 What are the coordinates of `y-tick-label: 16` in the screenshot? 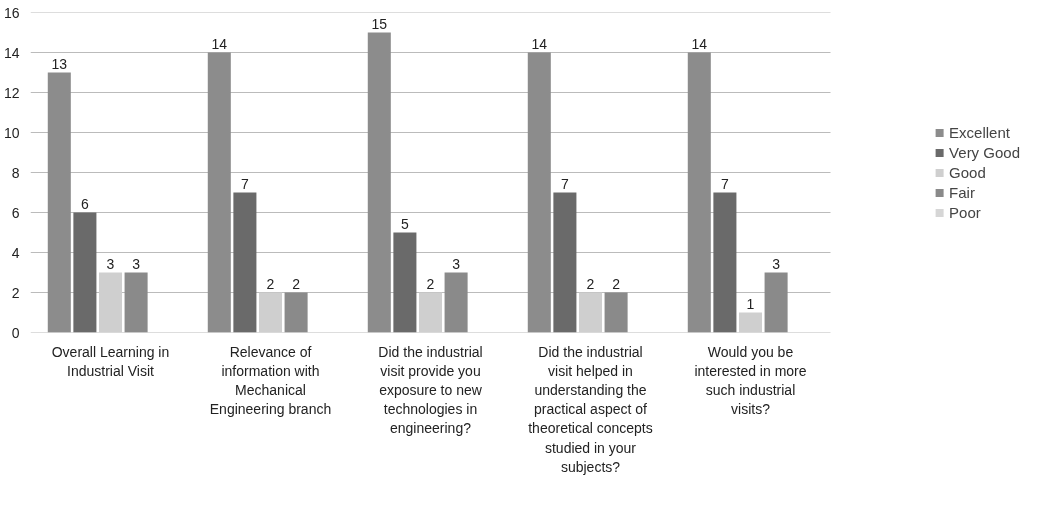 It's located at (11, 12).